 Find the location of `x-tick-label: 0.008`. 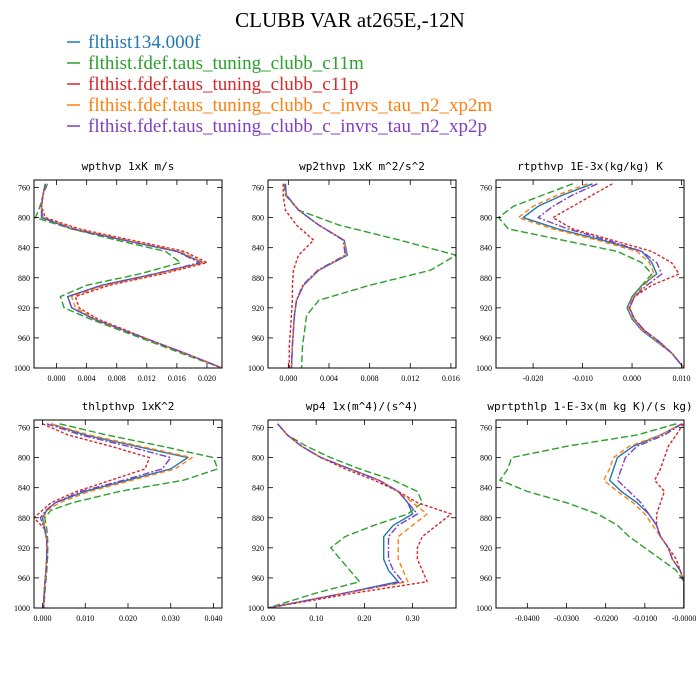

x-tick-label: 0.008 is located at coordinates (117, 378).